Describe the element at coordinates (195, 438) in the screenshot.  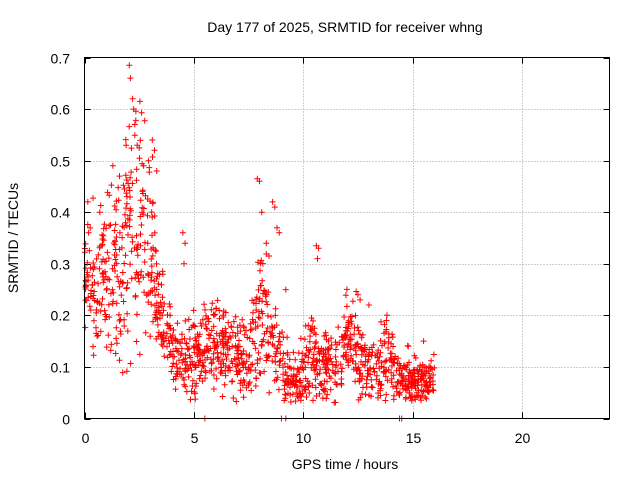
I see `x-tick-label: 5` at that location.